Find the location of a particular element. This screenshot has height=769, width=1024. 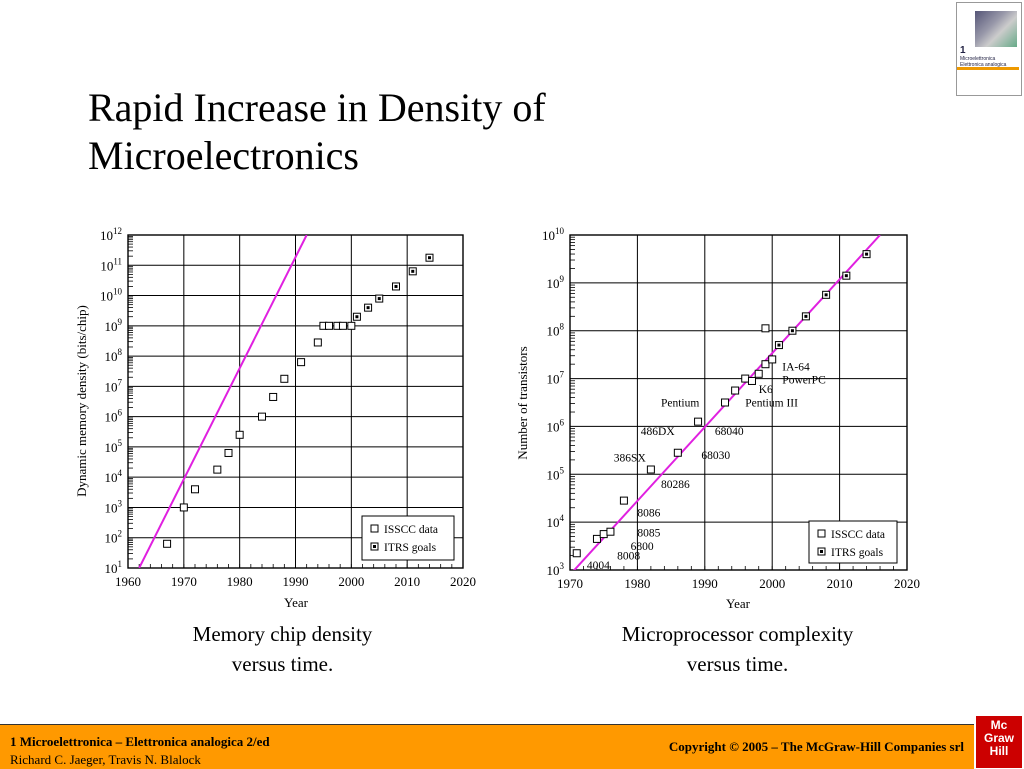

chip-annotation: 8085 is located at coordinates (648, 534).